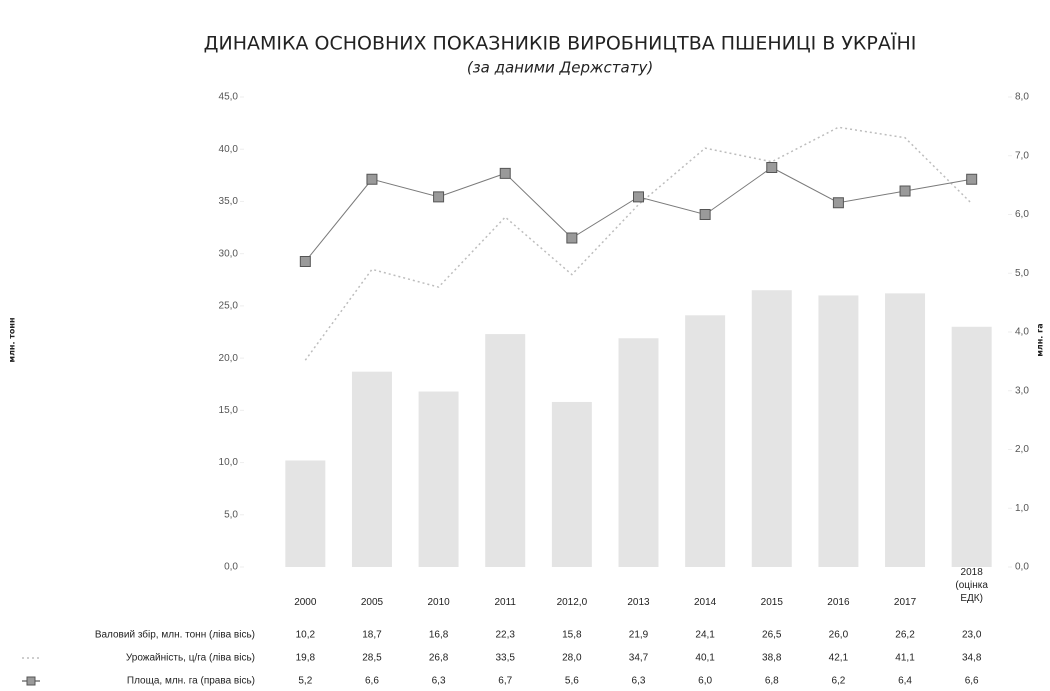  I want to click on y-tick-label: 20,0, so click(229, 358).